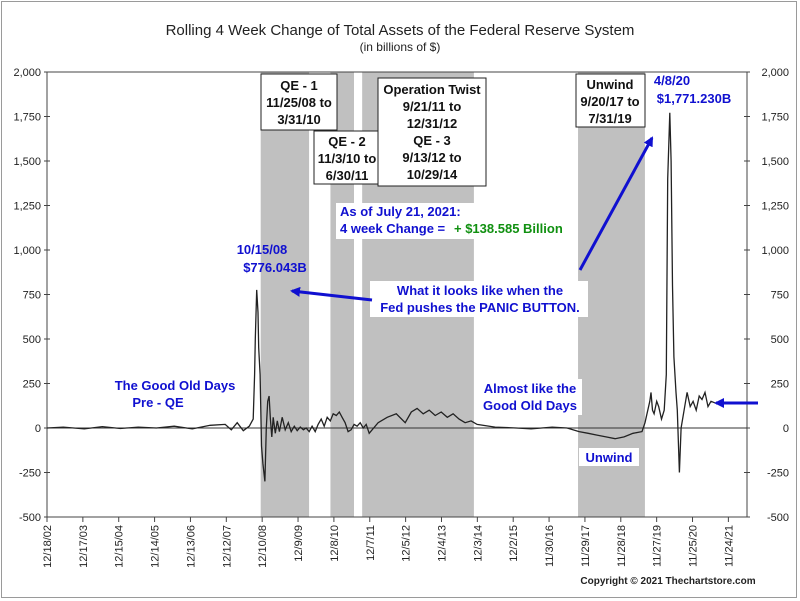  I want to click on annotation-qe2-box: QE - 2 11/3/10 to 6/30/11, so click(347, 157).